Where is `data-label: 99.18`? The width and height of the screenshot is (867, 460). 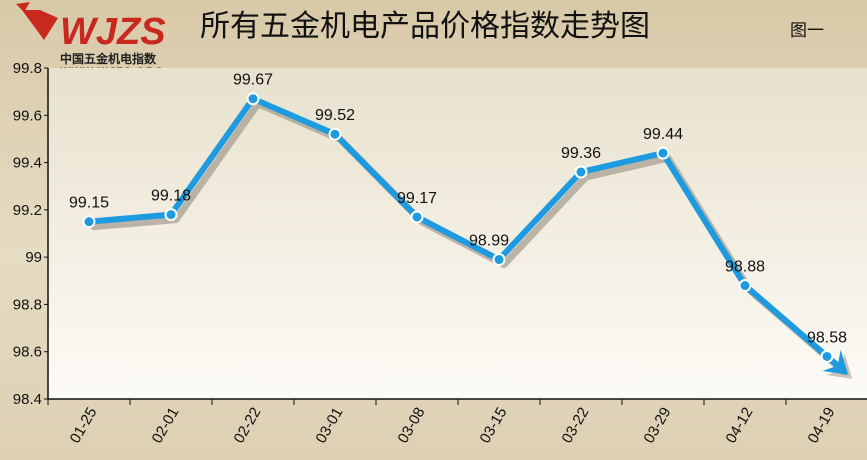 data-label: 99.18 is located at coordinates (171, 196).